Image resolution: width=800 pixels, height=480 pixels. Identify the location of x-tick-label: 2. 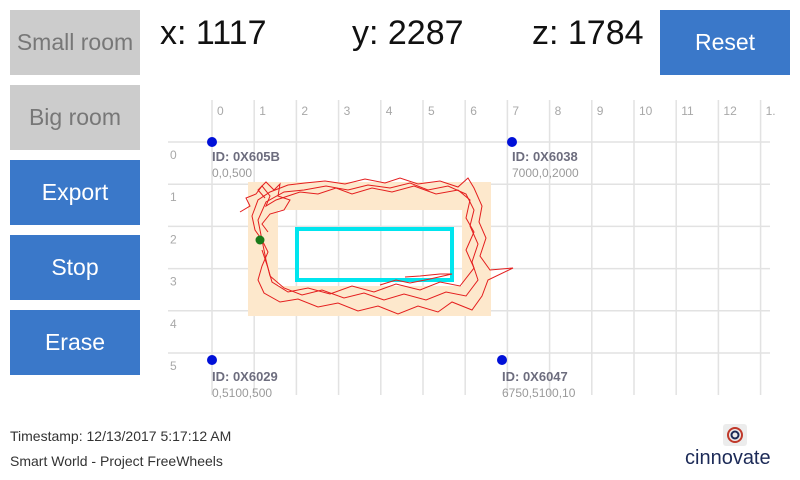
(304, 111).